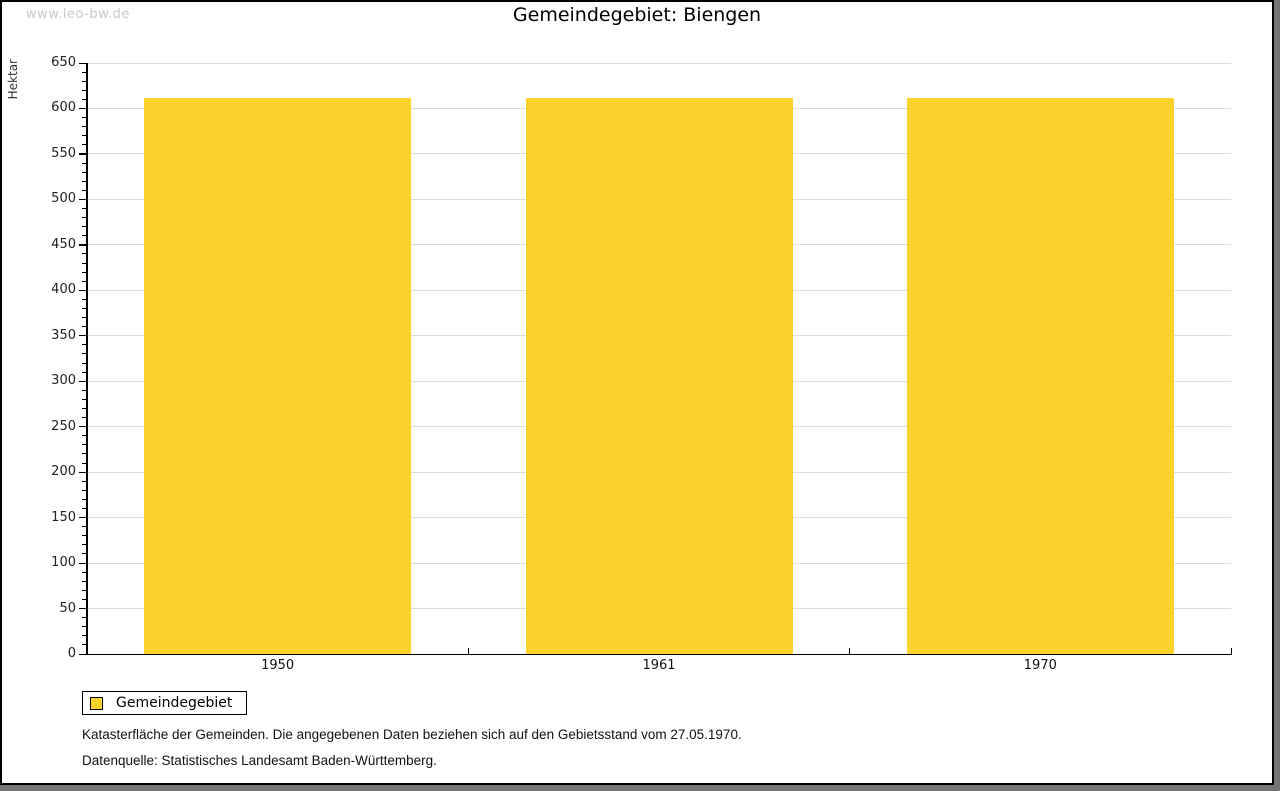 The width and height of the screenshot is (1280, 791). Describe the element at coordinates (63, 108) in the screenshot. I see `y-tick-label: 600` at that location.